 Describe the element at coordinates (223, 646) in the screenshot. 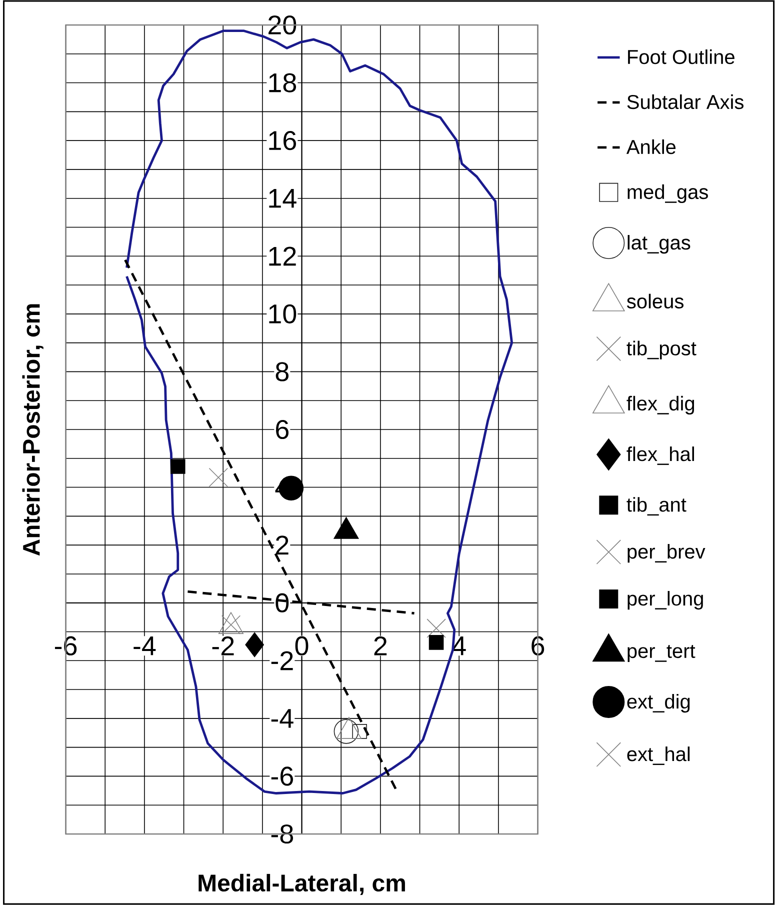

I see `x-tick-label: -2` at that location.